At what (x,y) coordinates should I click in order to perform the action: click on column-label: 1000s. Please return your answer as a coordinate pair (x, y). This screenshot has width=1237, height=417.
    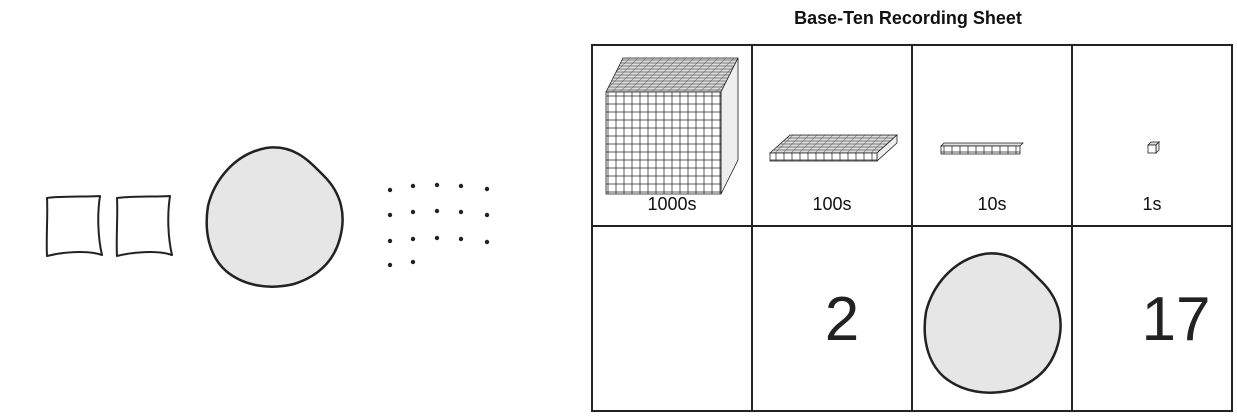
    Looking at the image, I should click on (671, 204).